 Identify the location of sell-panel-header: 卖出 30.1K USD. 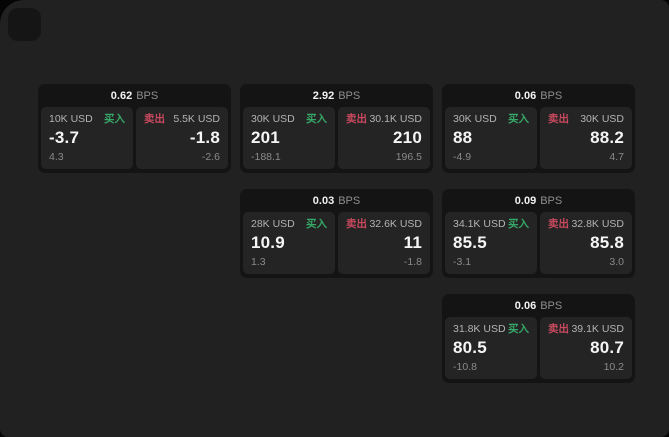
(384, 119).